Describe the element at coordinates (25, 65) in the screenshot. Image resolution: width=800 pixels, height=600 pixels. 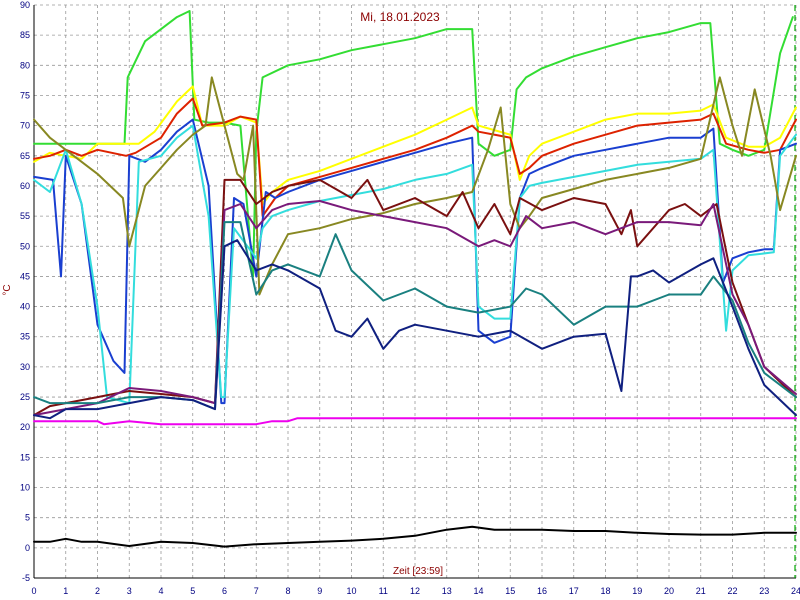
I see `y-tick-label: 80` at that location.